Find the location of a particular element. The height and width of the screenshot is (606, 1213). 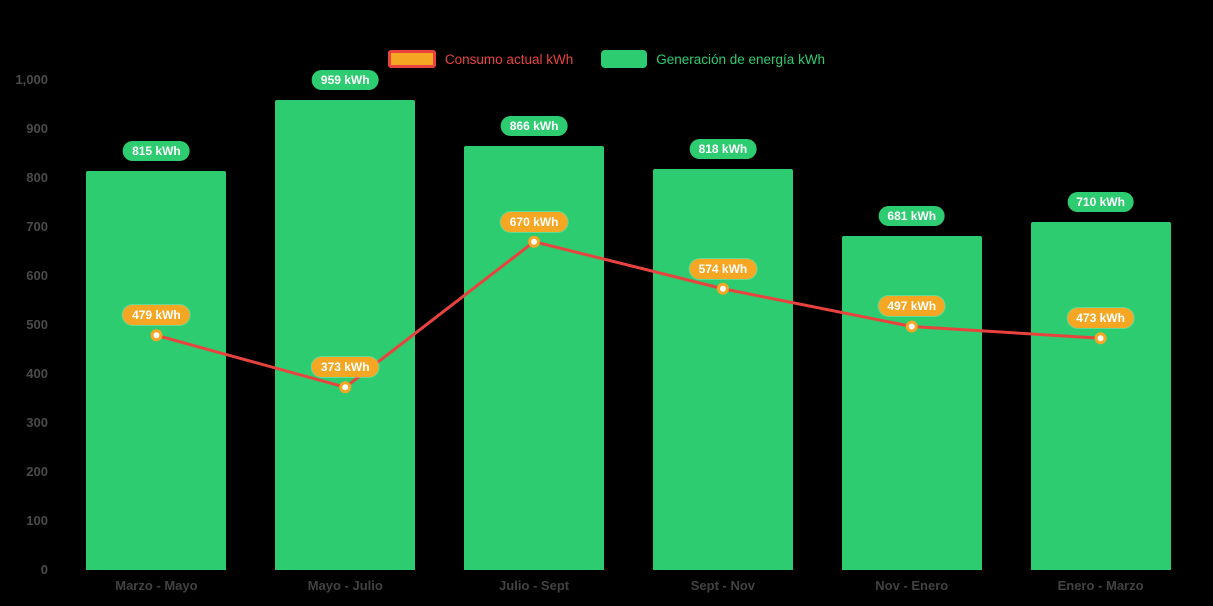

legend-item-consumo: Consumo actual kWh is located at coordinates (480, 59).